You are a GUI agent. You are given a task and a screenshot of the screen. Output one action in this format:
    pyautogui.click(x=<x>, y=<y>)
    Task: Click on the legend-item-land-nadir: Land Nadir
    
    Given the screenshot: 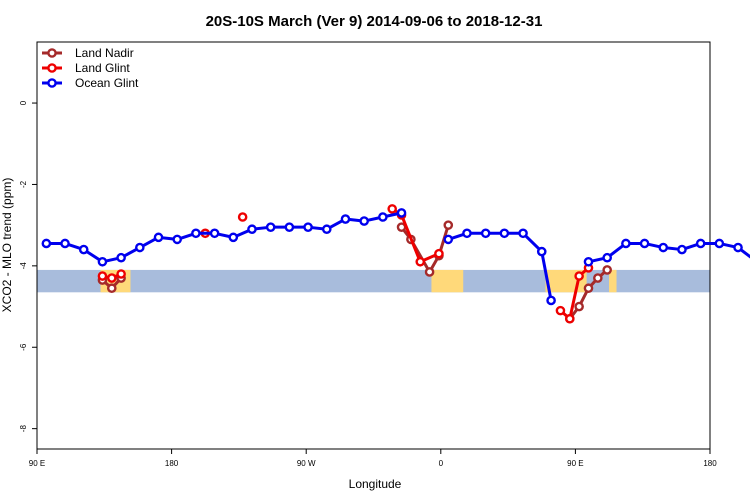 What is the action you would take?
    pyautogui.click(x=88, y=53)
    